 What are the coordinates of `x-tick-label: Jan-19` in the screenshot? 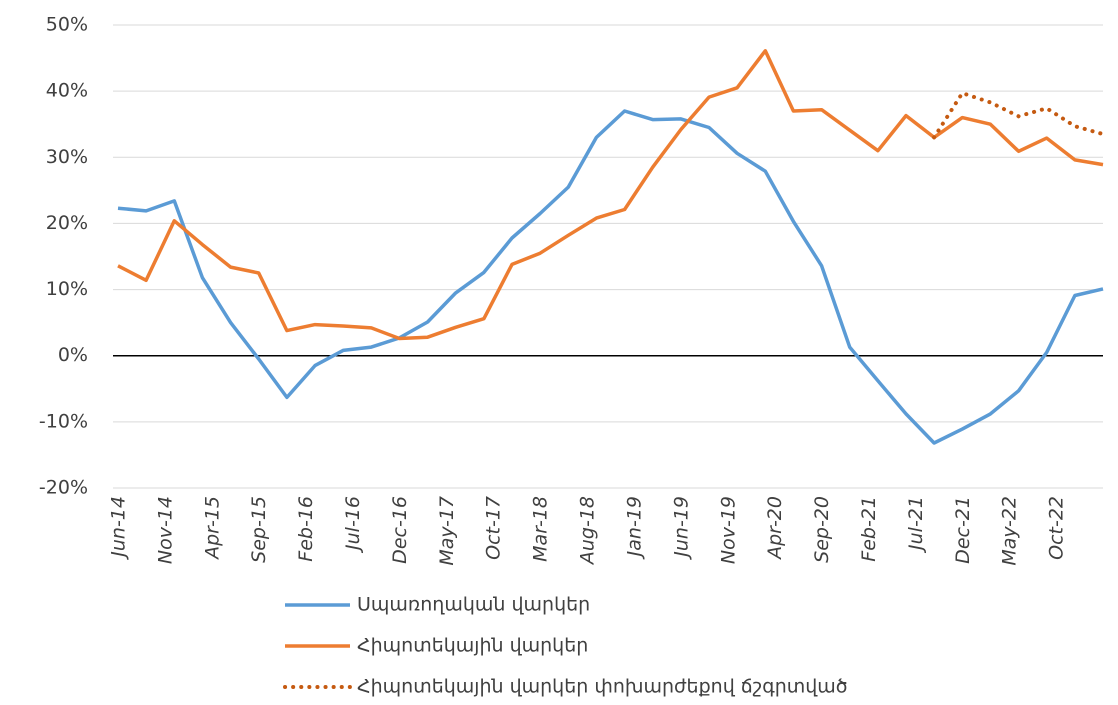 It's located at (634, 528).